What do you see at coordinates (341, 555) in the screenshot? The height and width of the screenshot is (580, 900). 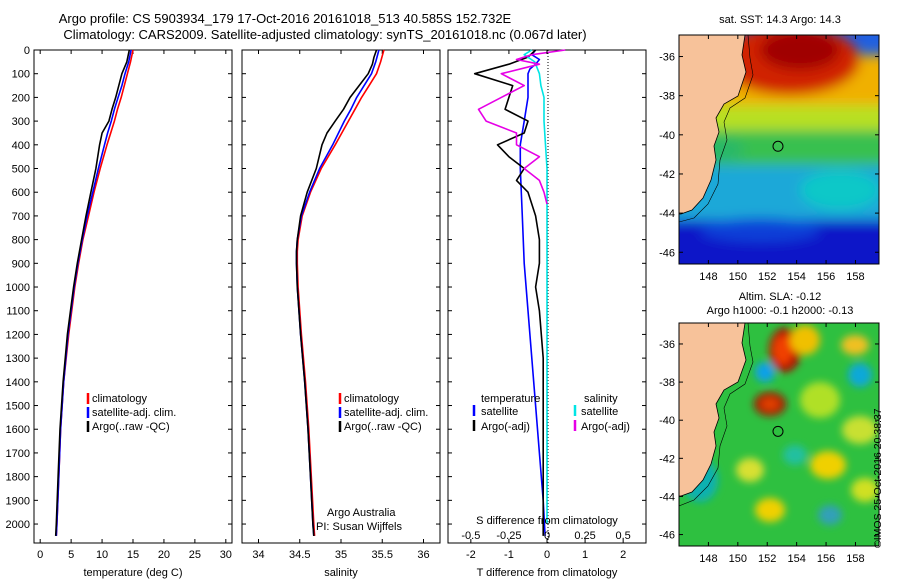 I see `x-tick-label: 35` at bounding box center [341, 555].